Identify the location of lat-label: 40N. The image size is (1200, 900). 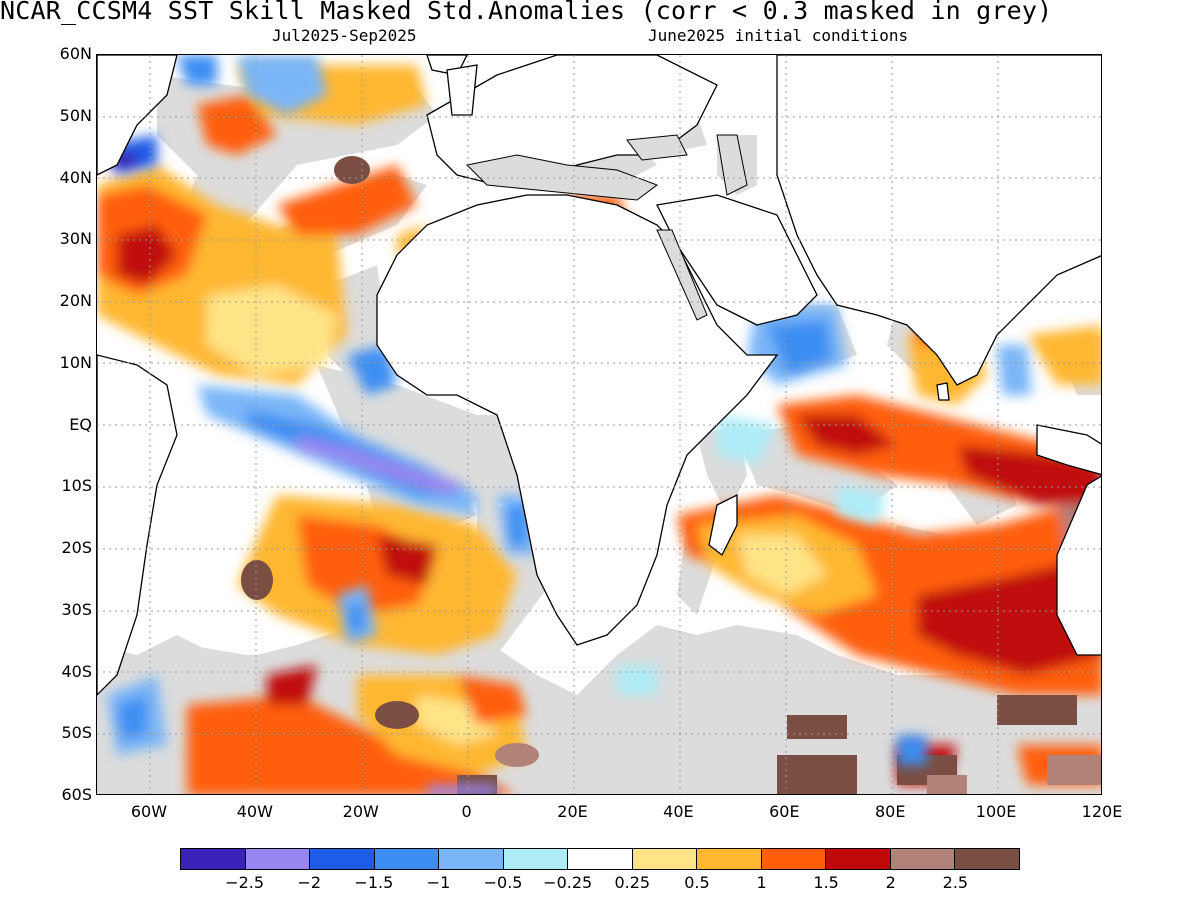
(75, 177).